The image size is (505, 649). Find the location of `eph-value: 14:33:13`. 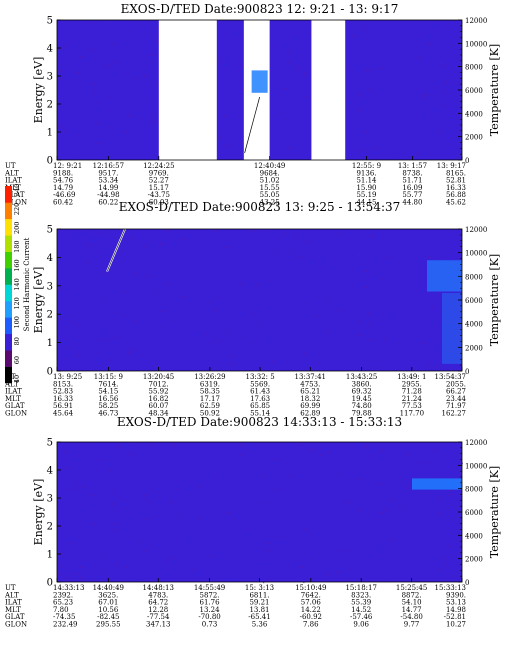

eph-value: 14:33:13 is located at coordinates (68, 588).